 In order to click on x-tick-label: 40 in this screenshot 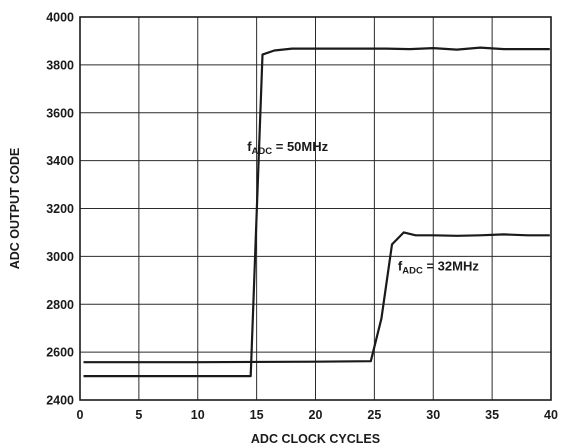, I will do `click(551, 415)`.